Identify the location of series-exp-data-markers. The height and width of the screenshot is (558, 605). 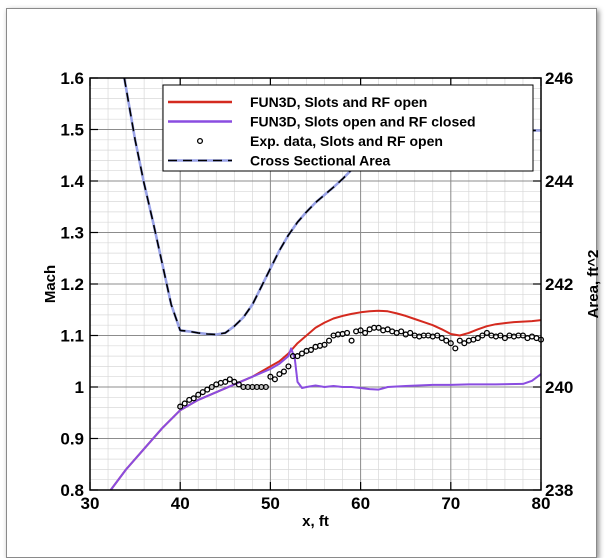
(361, 367).